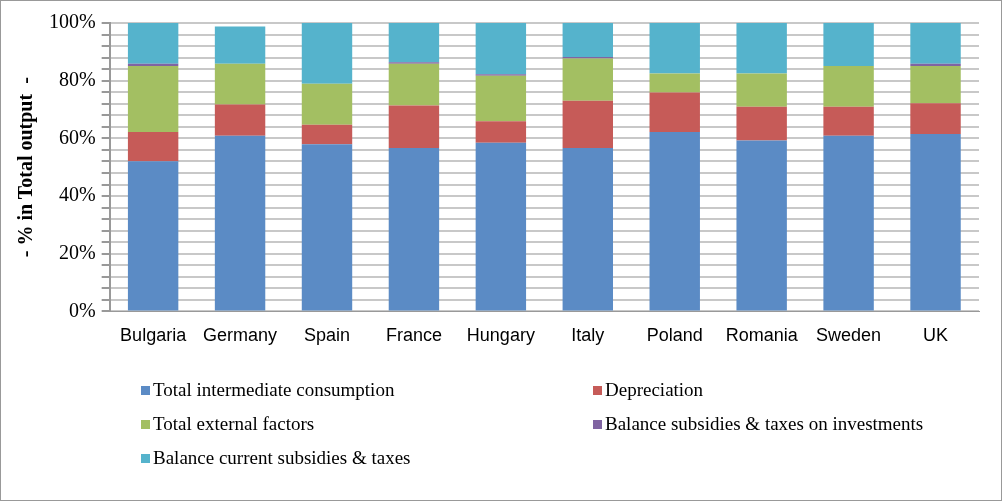 This screenshot has width=1002, height=501. I want to click on x-tick-label: Italy, so click(588, 335).